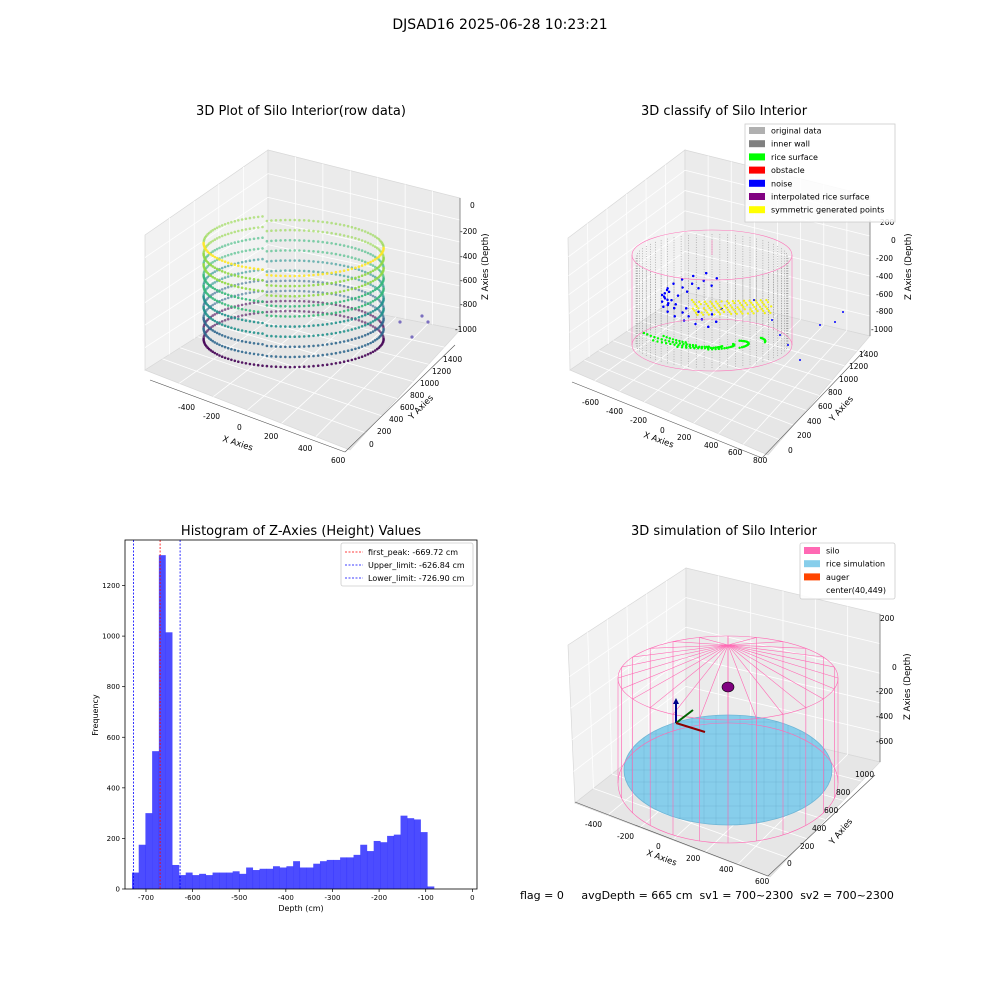  Describe the element at coordinates (113, 738) in the screenshot. I see `y-tick-label: 600` at that location.